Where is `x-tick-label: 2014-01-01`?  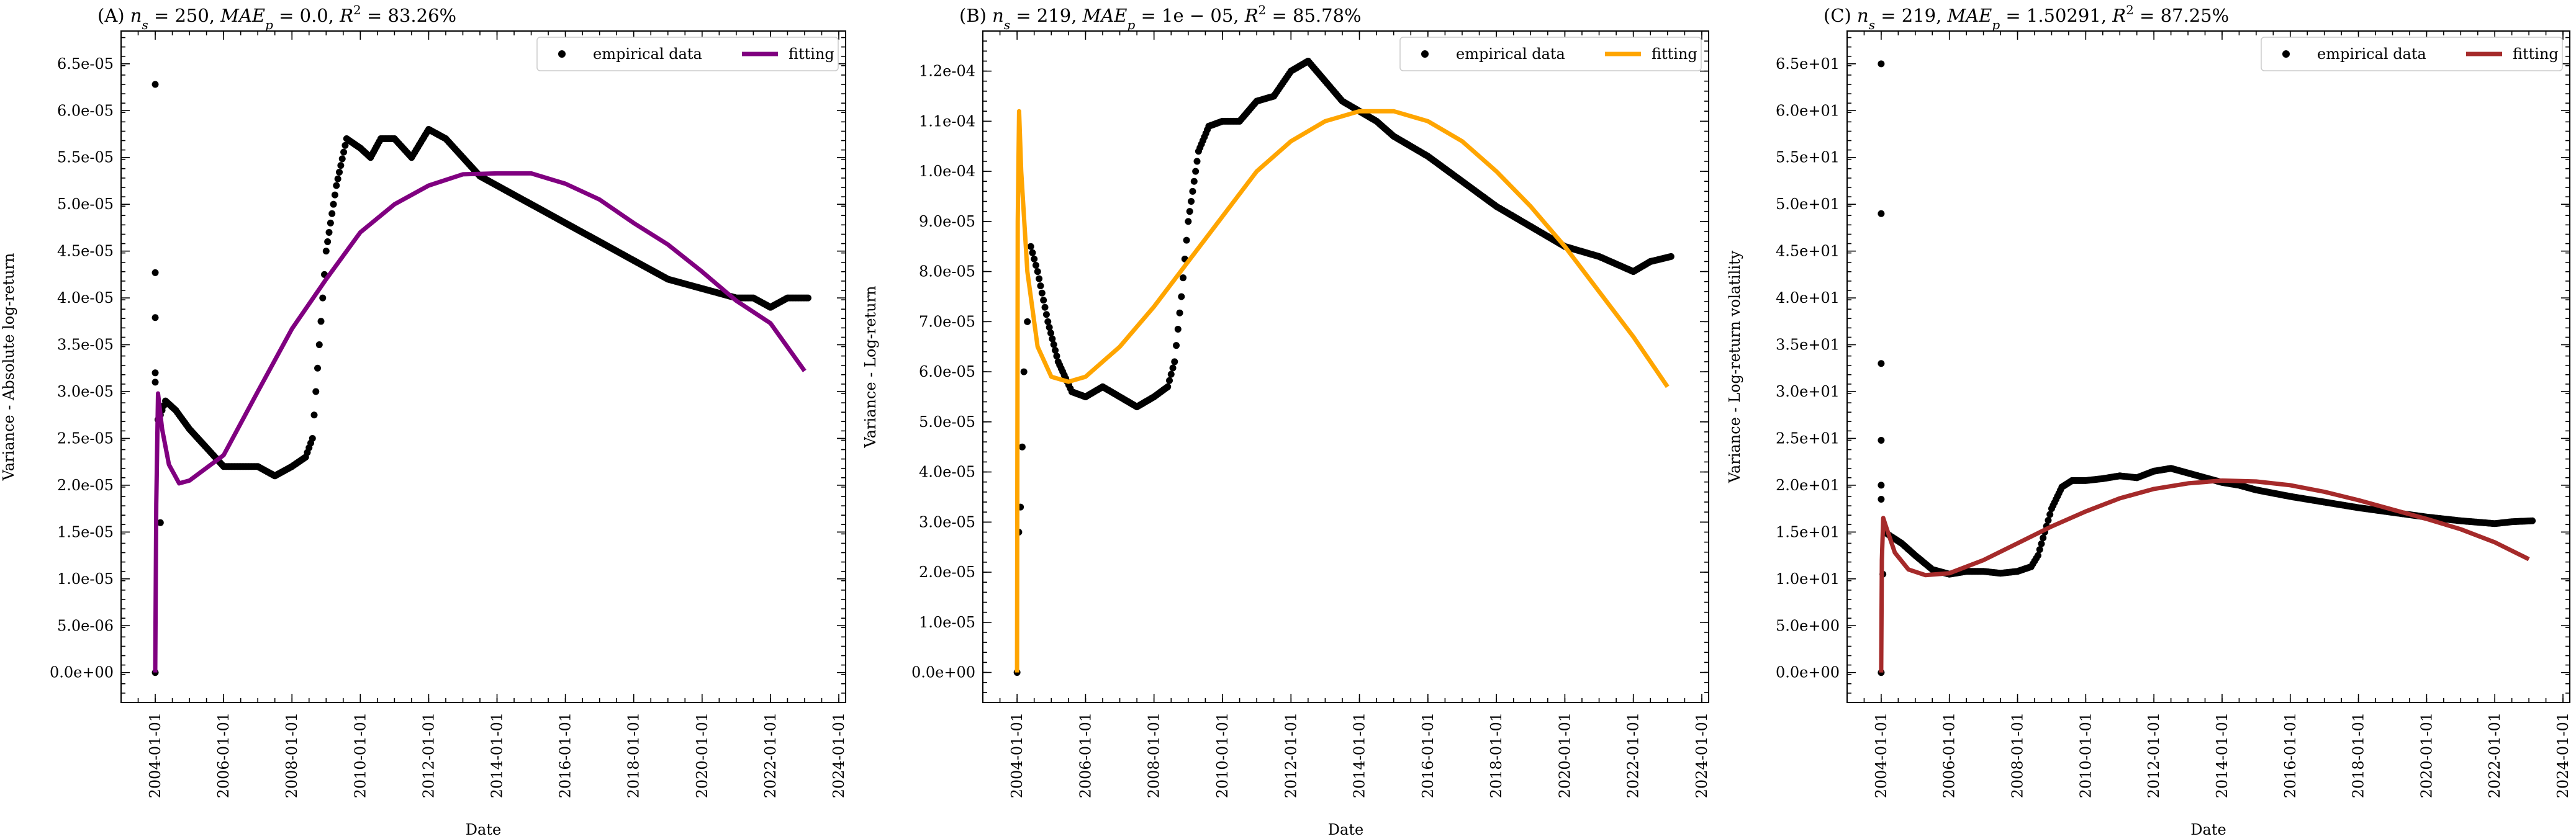 x-tick-label: 2014-01-01 is located at coordinates (2222, 755).